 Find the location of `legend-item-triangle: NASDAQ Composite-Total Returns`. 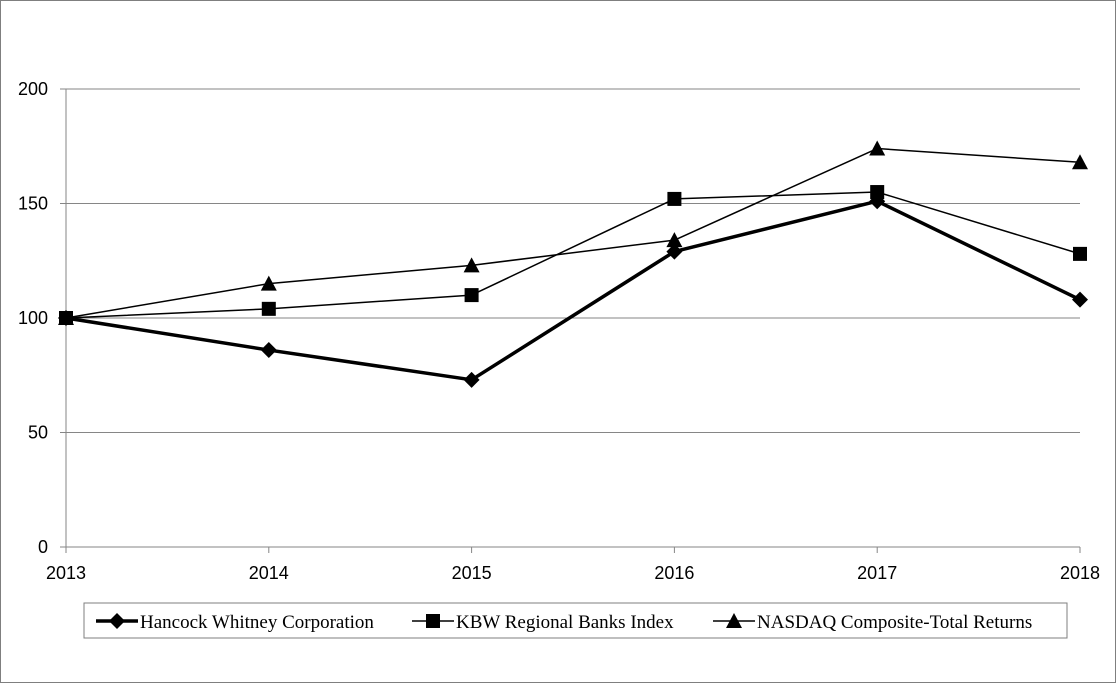

legend-item-triangle: NASDAQ Composite-Total Returns is located at coordinates (872, 622).